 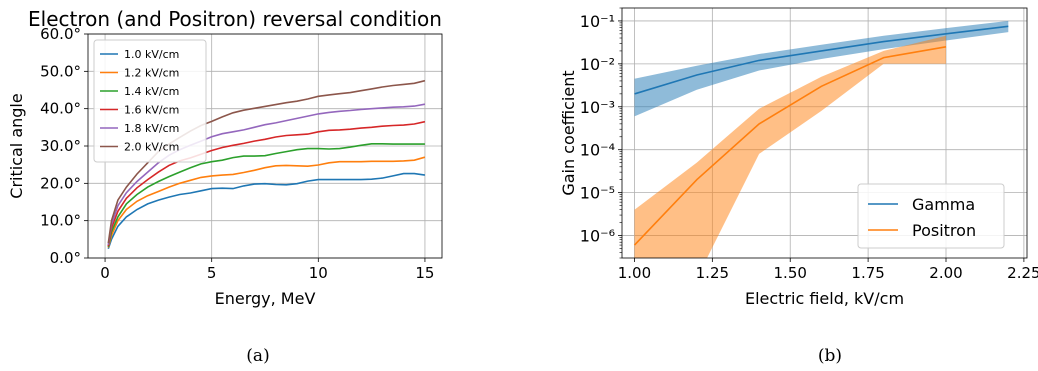 I want to click on legend-label-1-4-kv-cm: 1.4 kV/cm, so click(x=151, y=91).